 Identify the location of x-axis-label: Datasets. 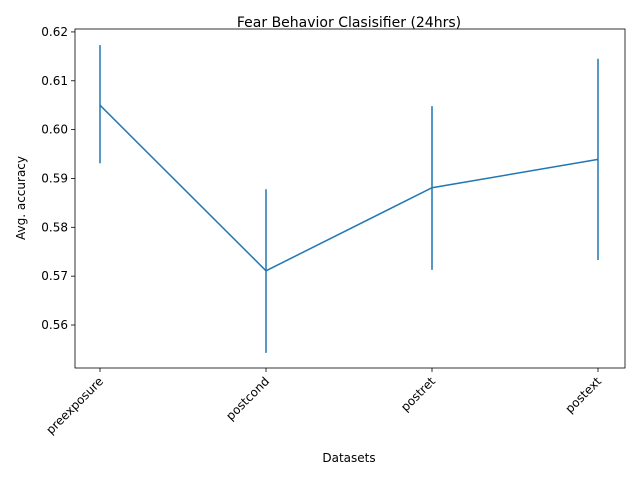
(348, 458).